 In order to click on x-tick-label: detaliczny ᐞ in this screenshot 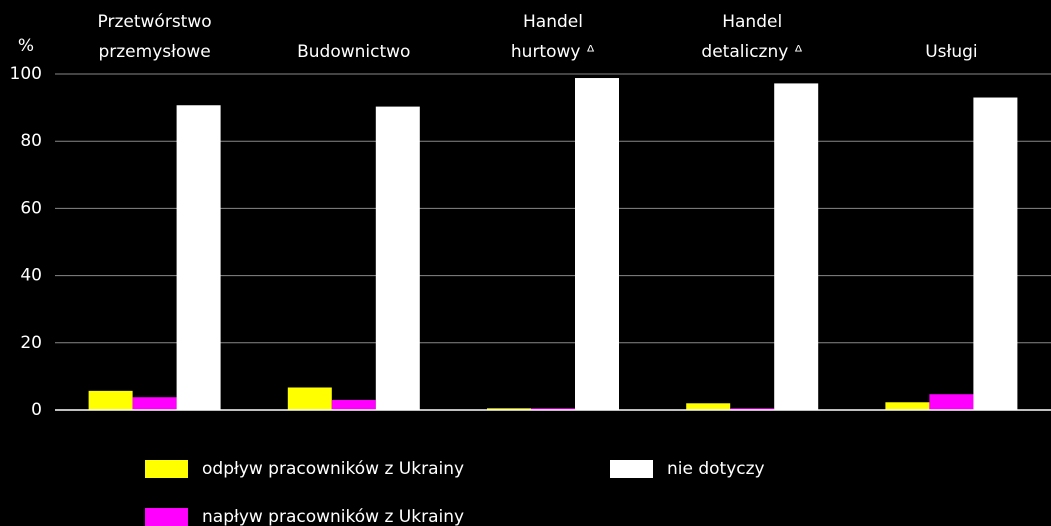, I will do `click(752, 52)`.